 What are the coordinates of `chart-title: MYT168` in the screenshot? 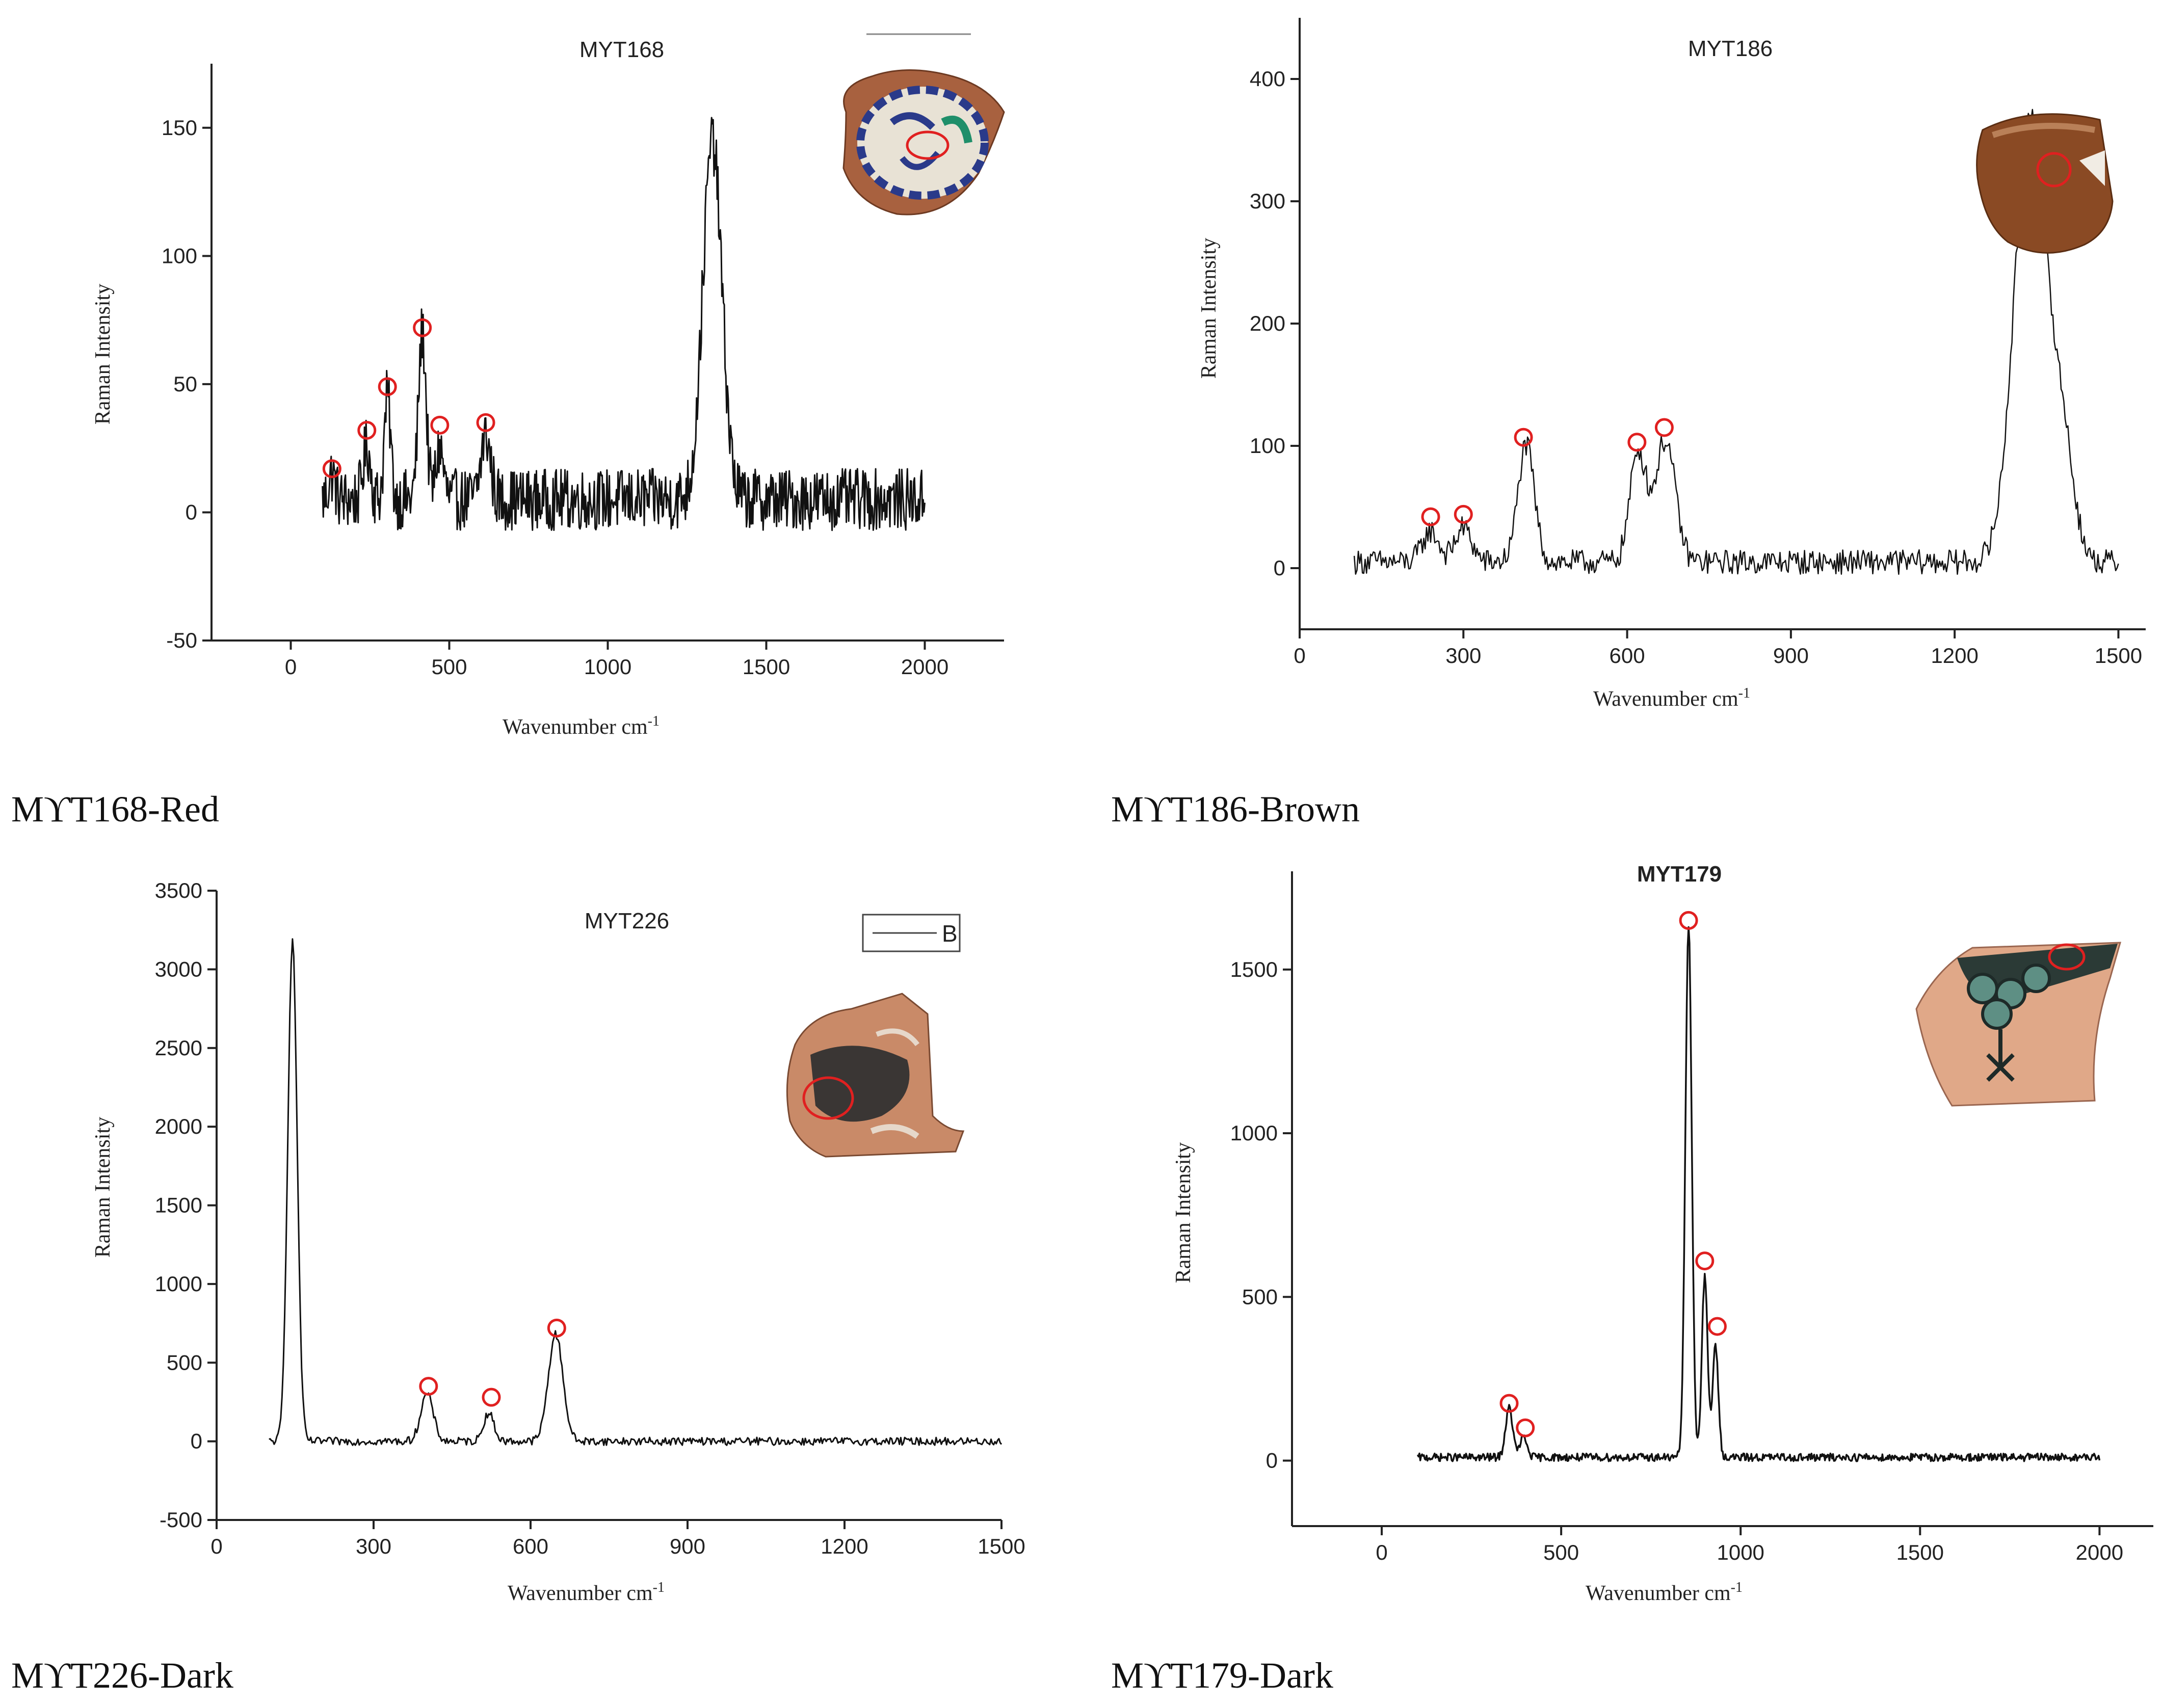 It's located at (621, 49).